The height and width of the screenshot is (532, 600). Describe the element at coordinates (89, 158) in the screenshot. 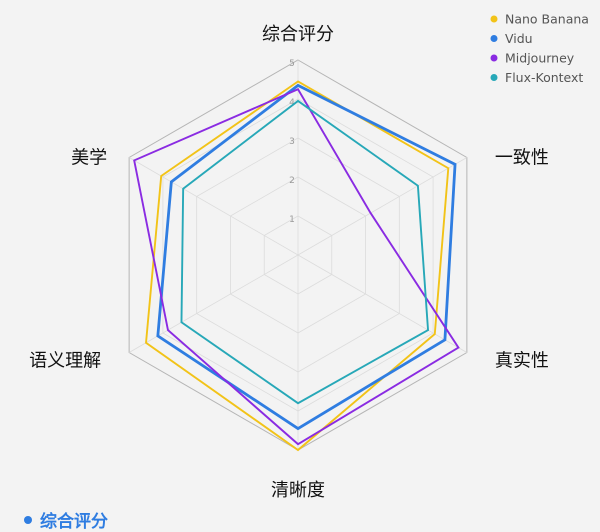

I see `axis-label: 美学` at that location.